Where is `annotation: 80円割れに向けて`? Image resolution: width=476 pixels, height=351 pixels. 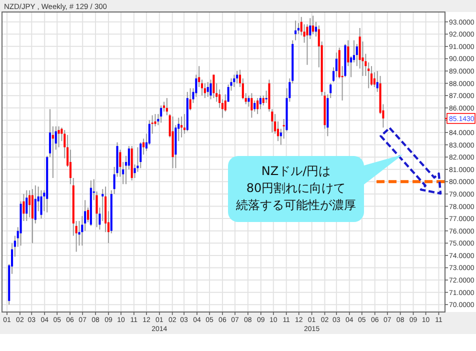 annotation: 80円割れに向けて is located at coordinates (296, 188).